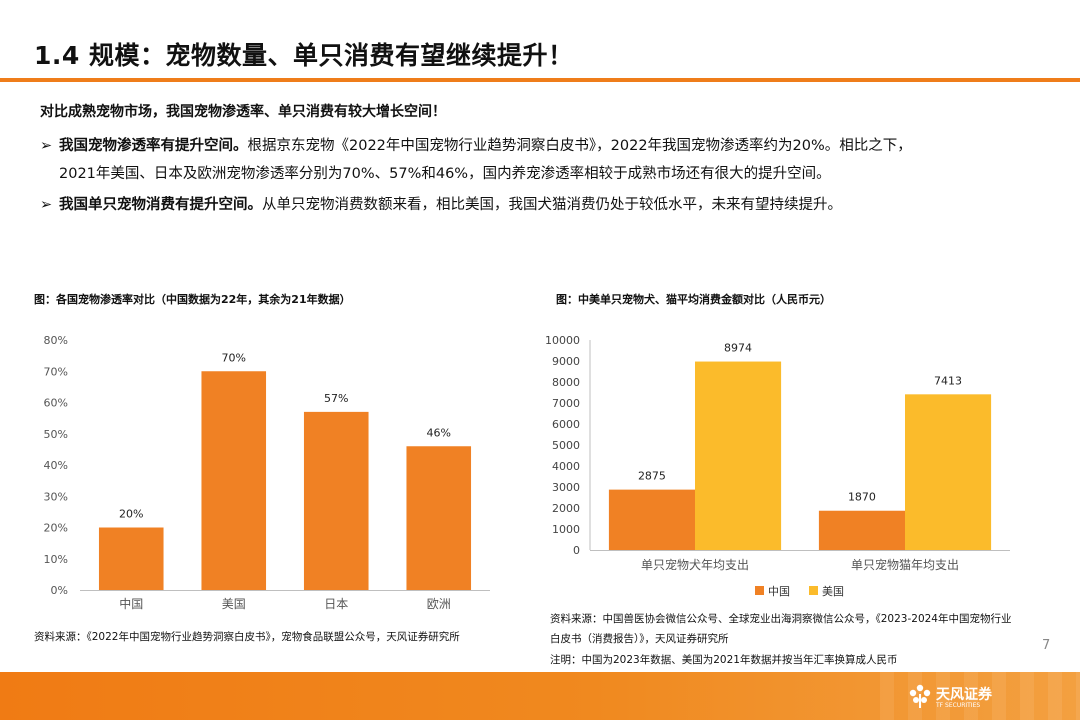 The height and width of the screenshot is (720, 1080). Describe the element at coordinates (639, 639) in the screenshot. I see `chart2-source-line-2: 白皮书（消费报告）》，天风证券研究所` at that location.